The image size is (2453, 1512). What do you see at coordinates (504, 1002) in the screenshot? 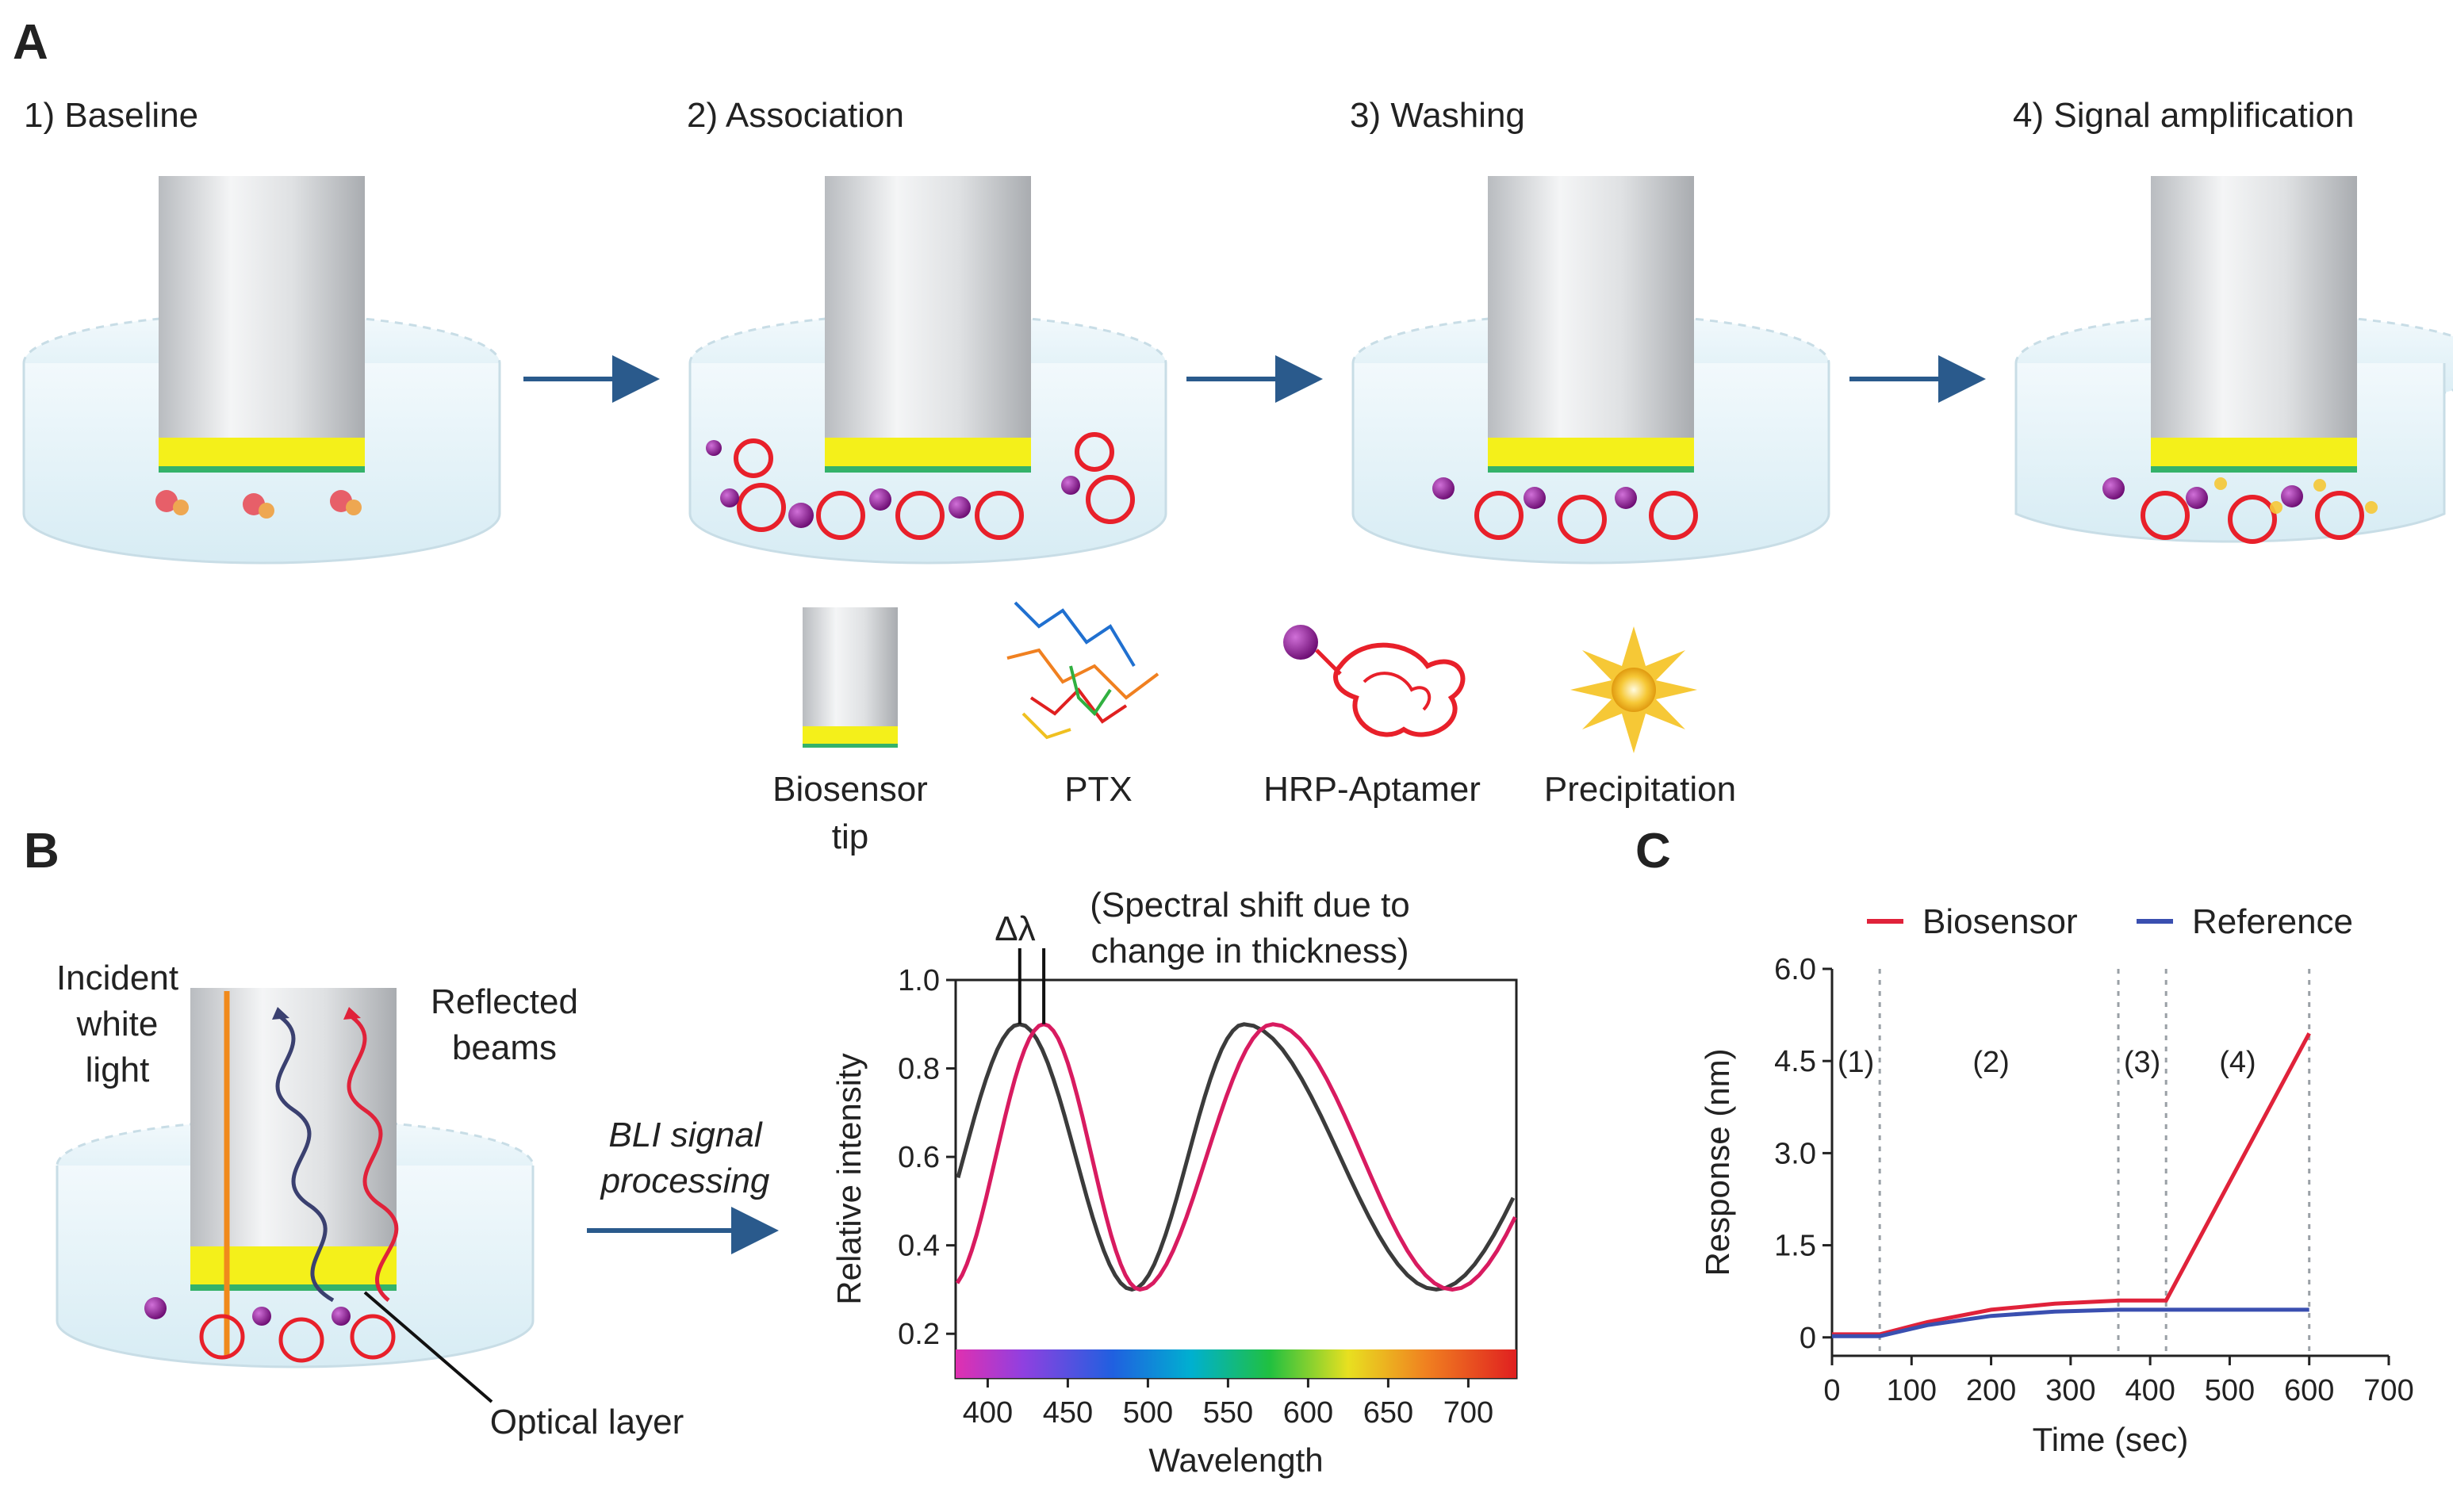
I see `reflected-beams-label-1: Reflected` at bounding box center [504, 1002].